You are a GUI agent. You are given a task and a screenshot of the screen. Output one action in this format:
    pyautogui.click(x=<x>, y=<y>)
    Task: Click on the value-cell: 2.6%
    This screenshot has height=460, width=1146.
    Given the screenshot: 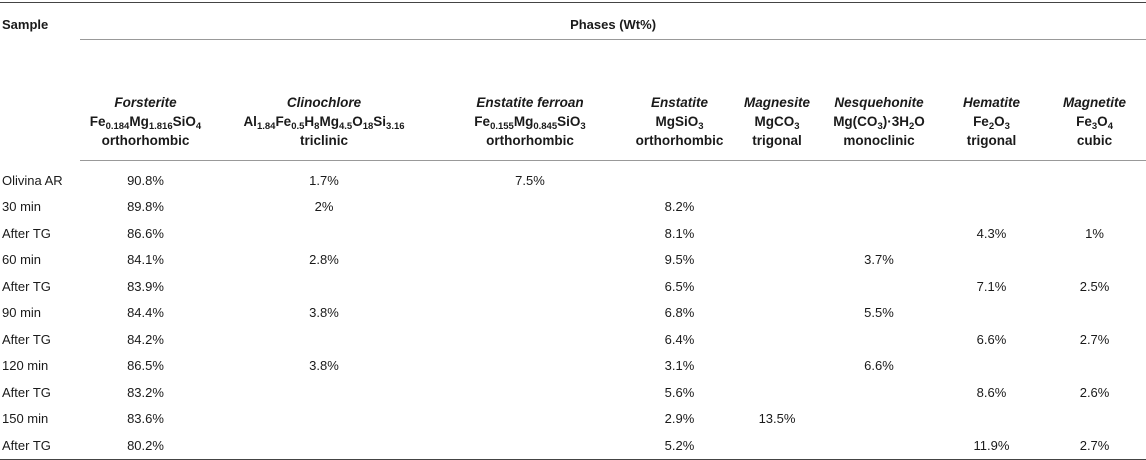 What is the action you would take?
    pyautogui.click(x=1094, y=392)
    